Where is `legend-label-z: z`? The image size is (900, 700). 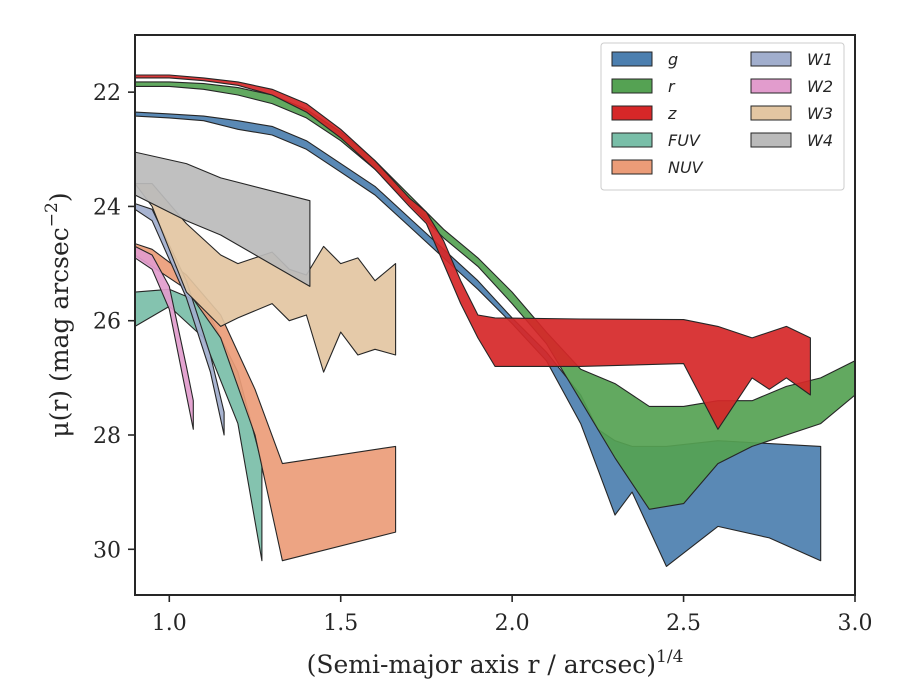 legend-label-z: z is located at coordinates (672, 113).